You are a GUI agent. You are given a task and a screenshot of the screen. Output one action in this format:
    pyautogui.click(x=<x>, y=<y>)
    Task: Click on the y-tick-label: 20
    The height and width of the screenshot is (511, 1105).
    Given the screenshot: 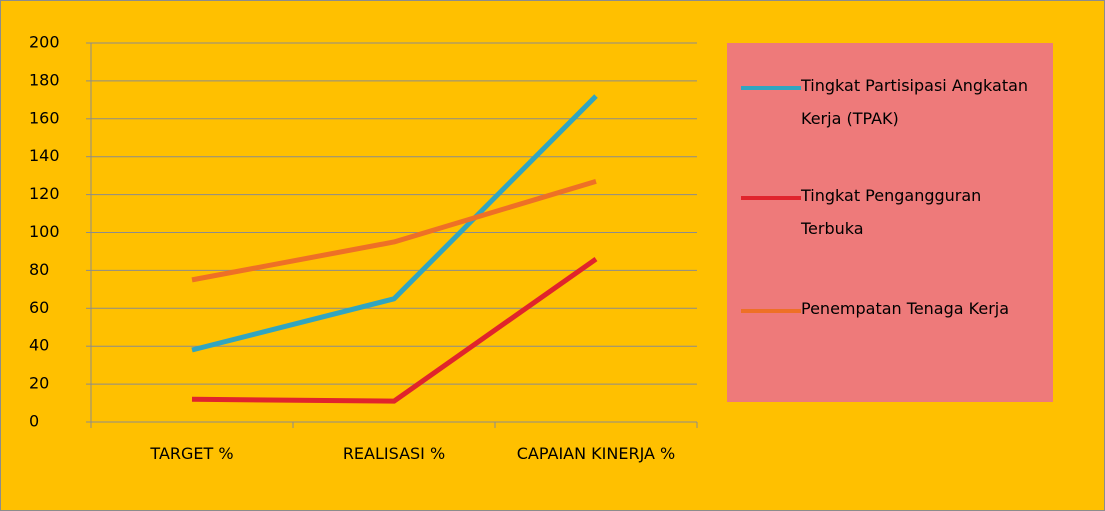 What is the action you would take?
    pyautogui.click(x=39, y=383)
    